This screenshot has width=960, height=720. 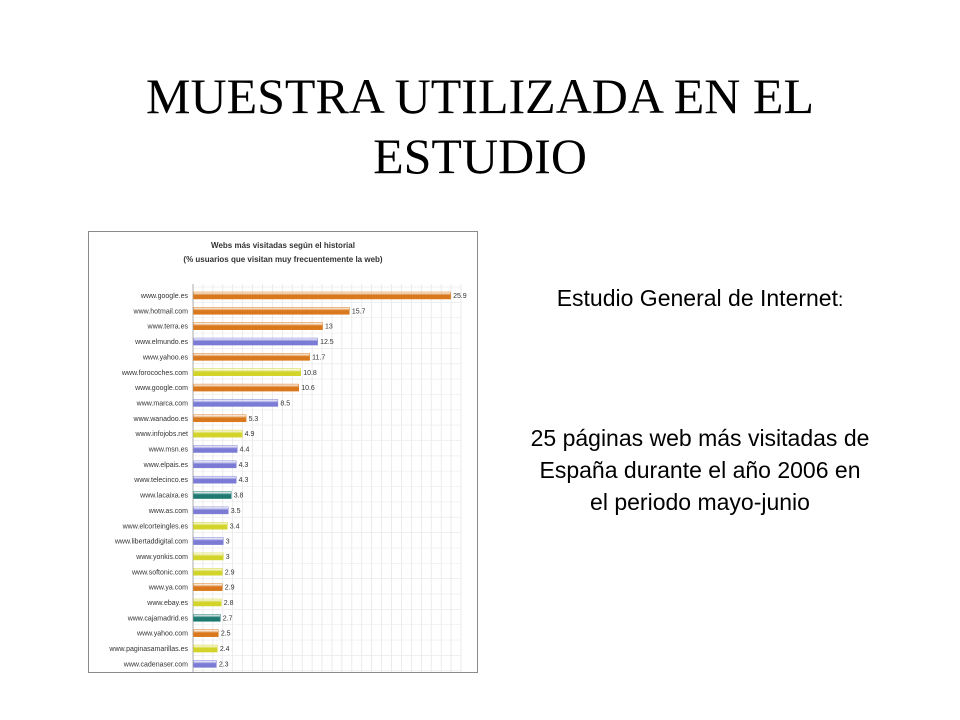 I want to click on category-label: www.yahoo.com, so click(x=162, y=634).